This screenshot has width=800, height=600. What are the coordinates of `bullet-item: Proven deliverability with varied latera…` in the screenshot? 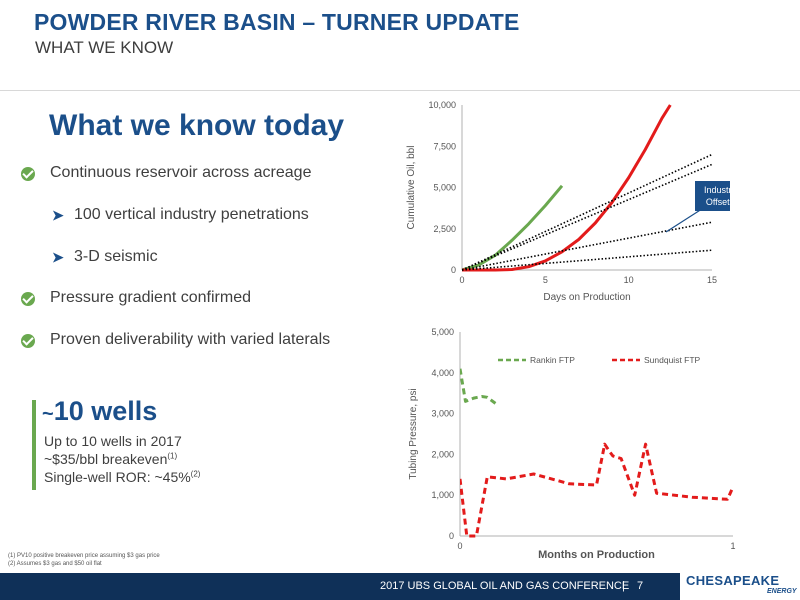 It's located at (190, 339).